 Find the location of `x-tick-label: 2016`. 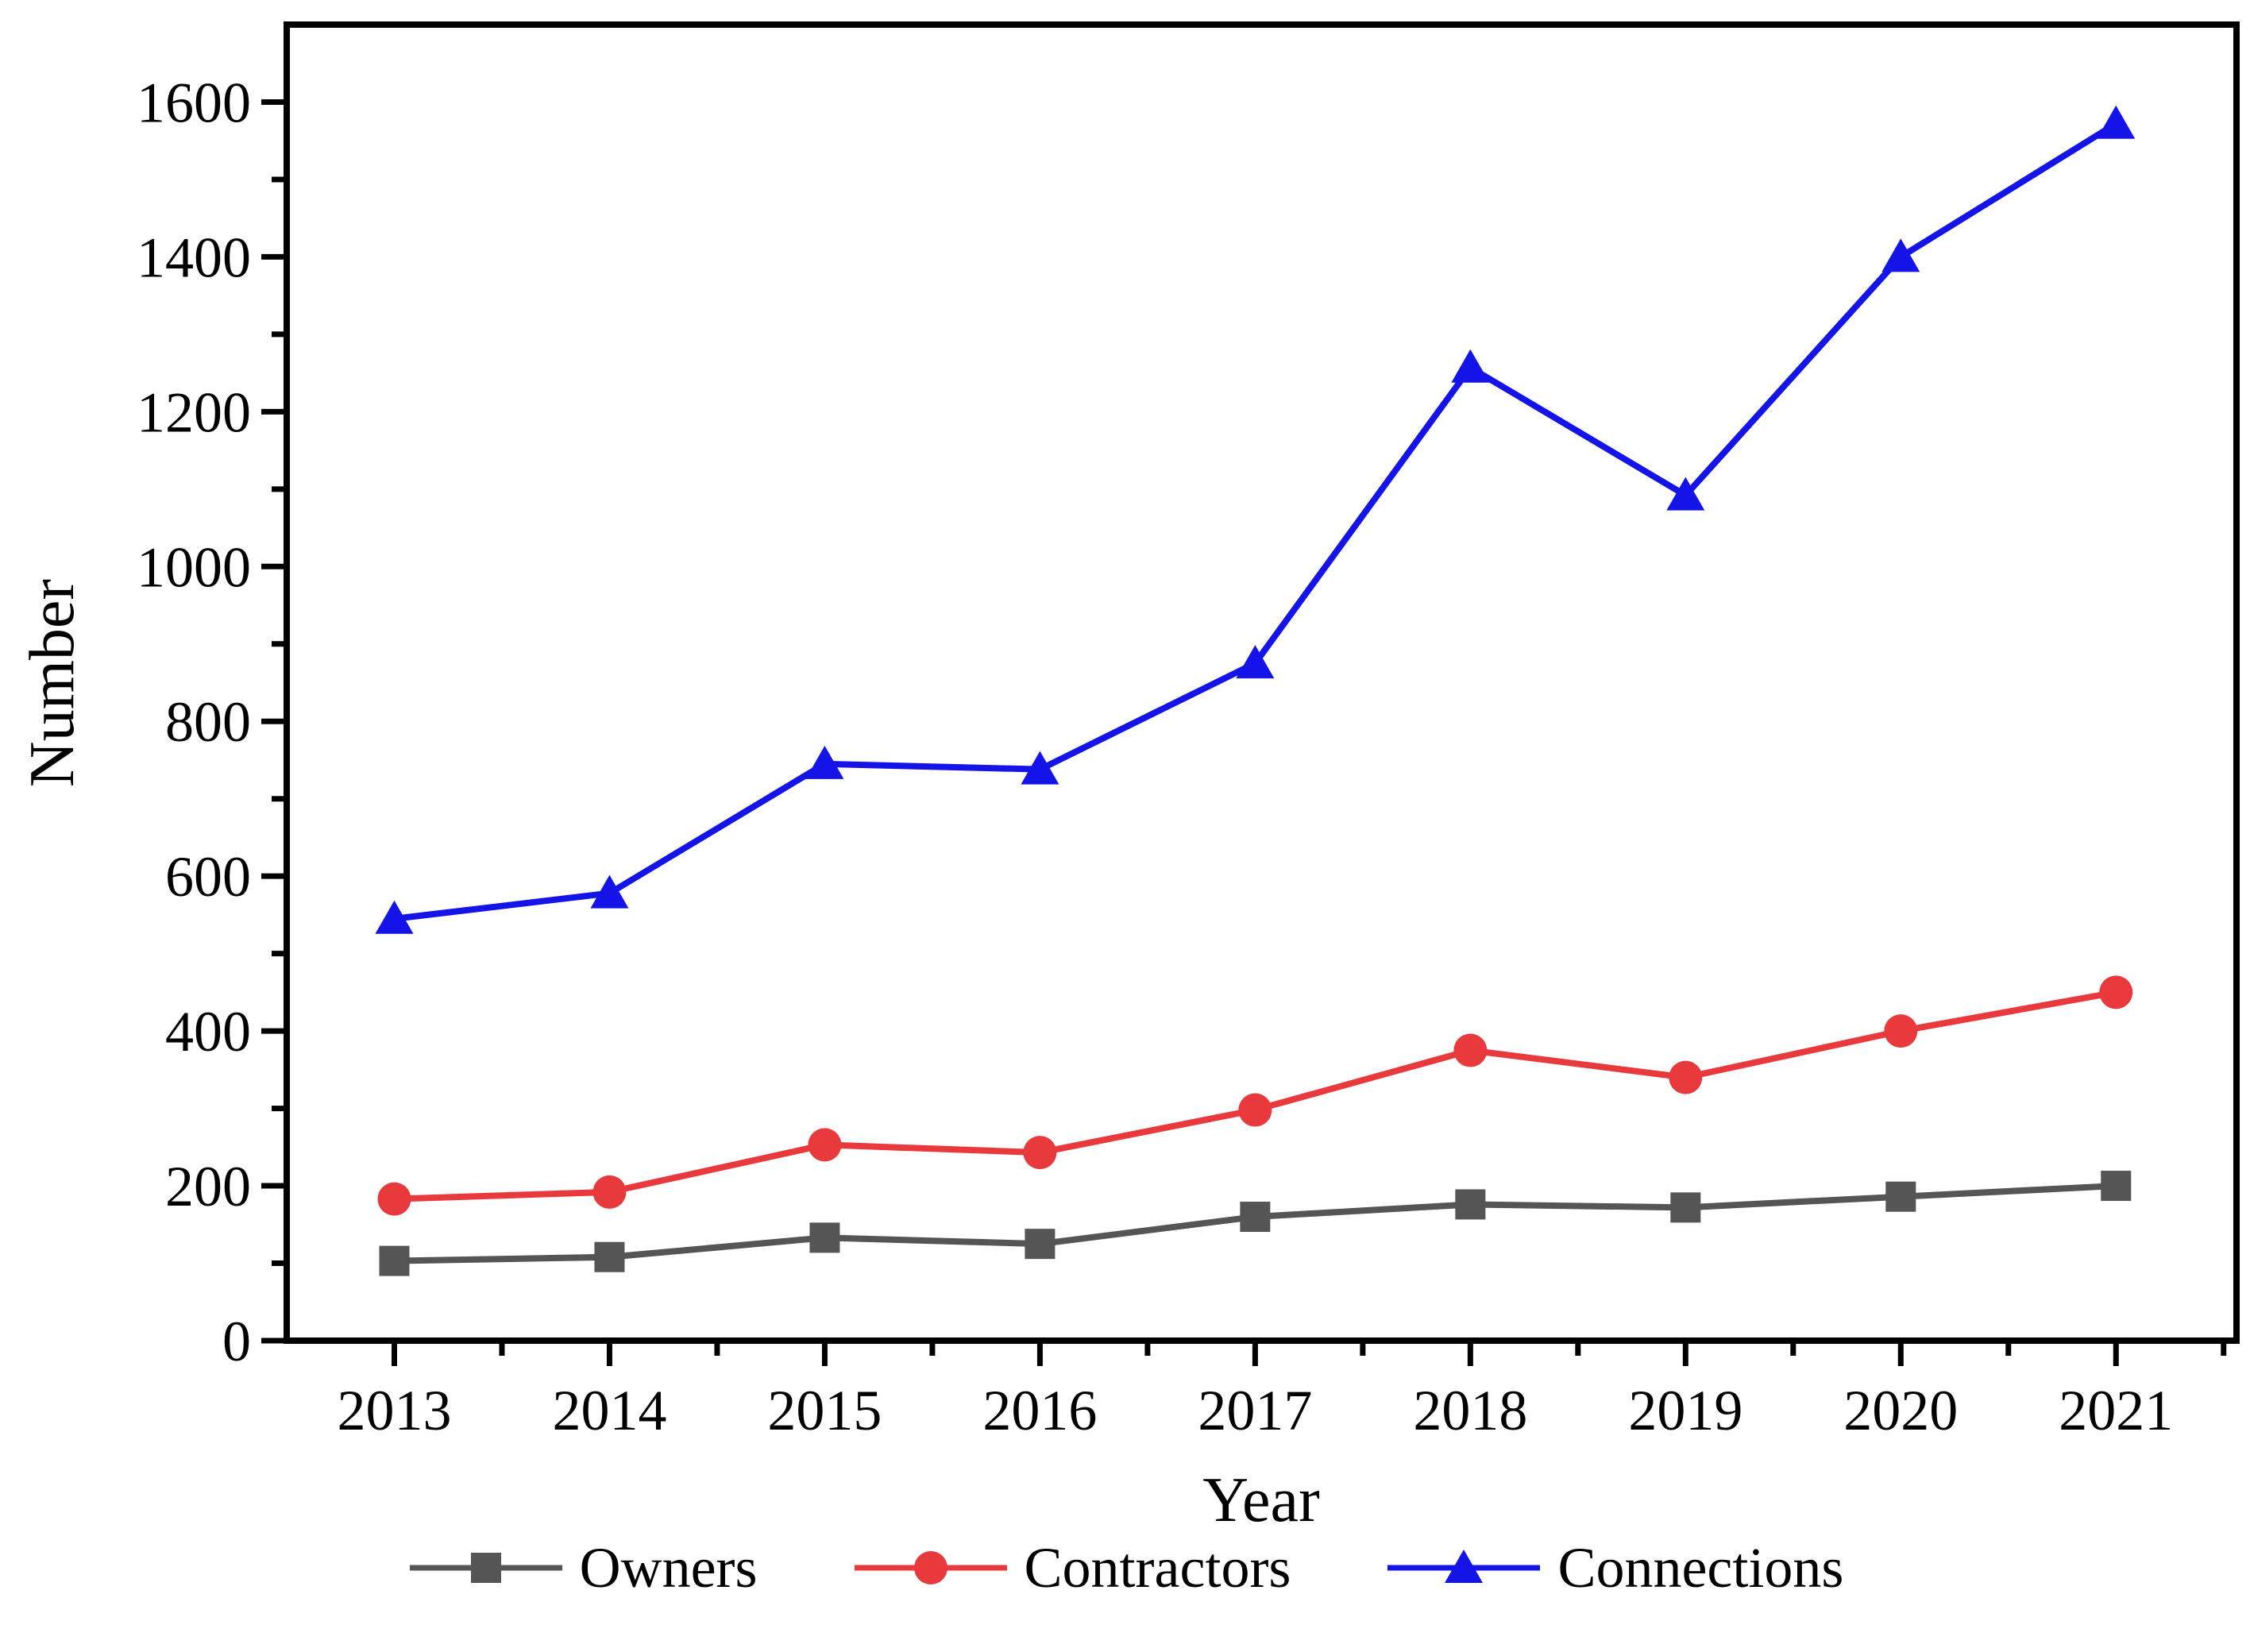

x-tick-label: 2016 is located at coordinates (1039, 1410).